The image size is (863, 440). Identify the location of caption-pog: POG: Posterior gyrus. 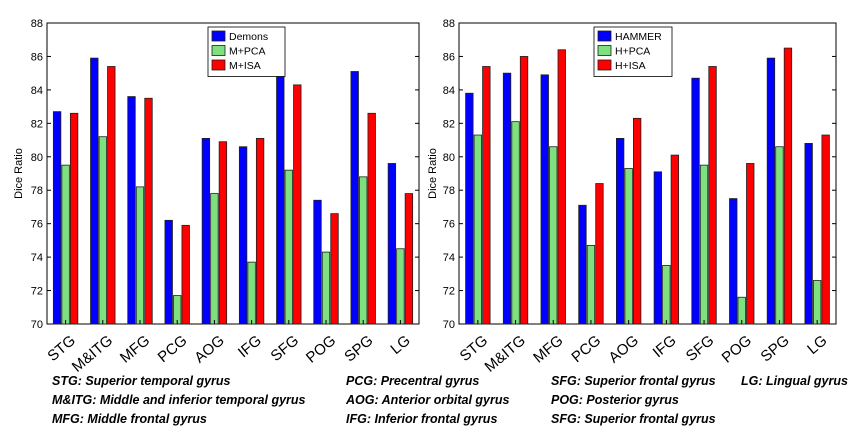
(615, 400).